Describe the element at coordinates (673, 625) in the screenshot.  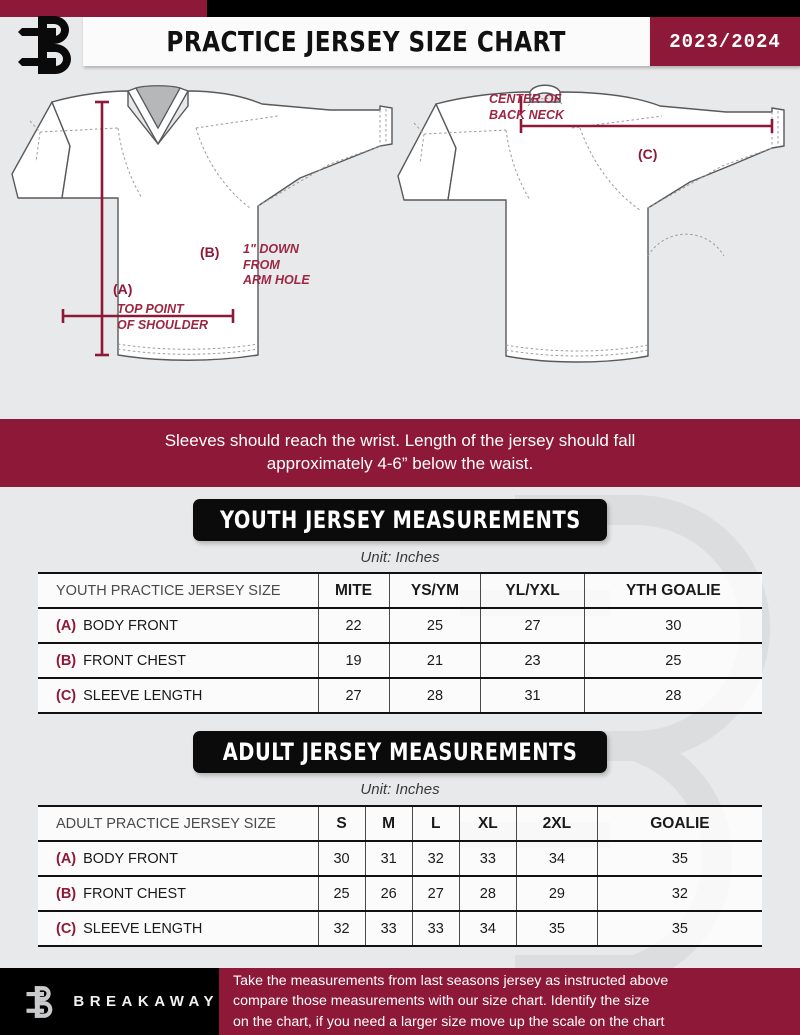
I see `youth-cell-0-3: 30` at that location.